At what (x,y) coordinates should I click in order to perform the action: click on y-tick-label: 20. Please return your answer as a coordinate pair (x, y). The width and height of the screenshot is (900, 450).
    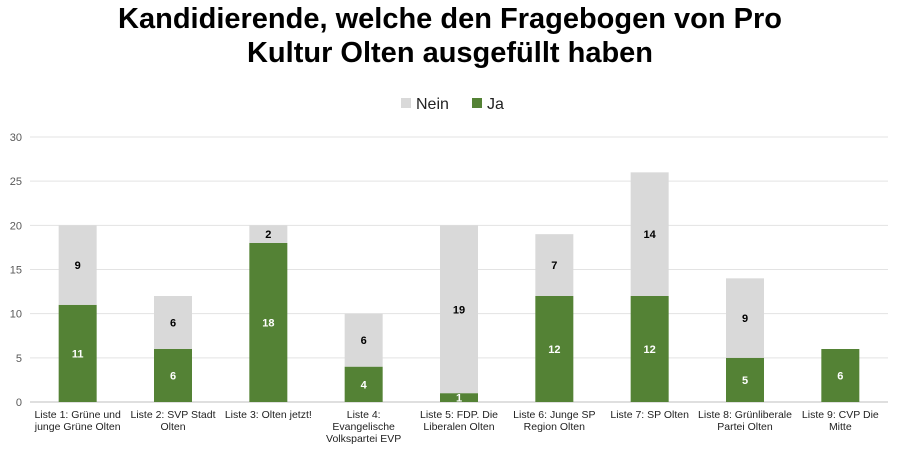
    Looking at the image, I should click on (16, 226).